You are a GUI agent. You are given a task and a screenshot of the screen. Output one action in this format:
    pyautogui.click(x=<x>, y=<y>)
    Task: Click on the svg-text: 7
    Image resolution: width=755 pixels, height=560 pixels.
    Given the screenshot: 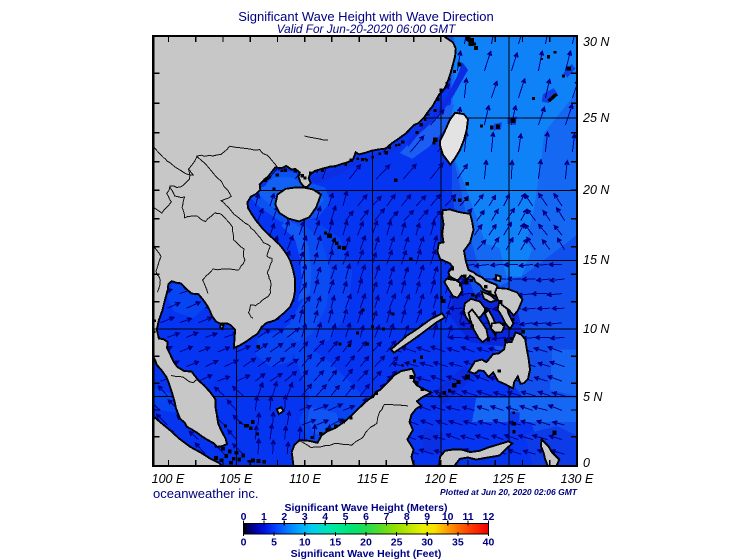 What is the action you would take?
    pyautogui.click(x=386, y=517)
    